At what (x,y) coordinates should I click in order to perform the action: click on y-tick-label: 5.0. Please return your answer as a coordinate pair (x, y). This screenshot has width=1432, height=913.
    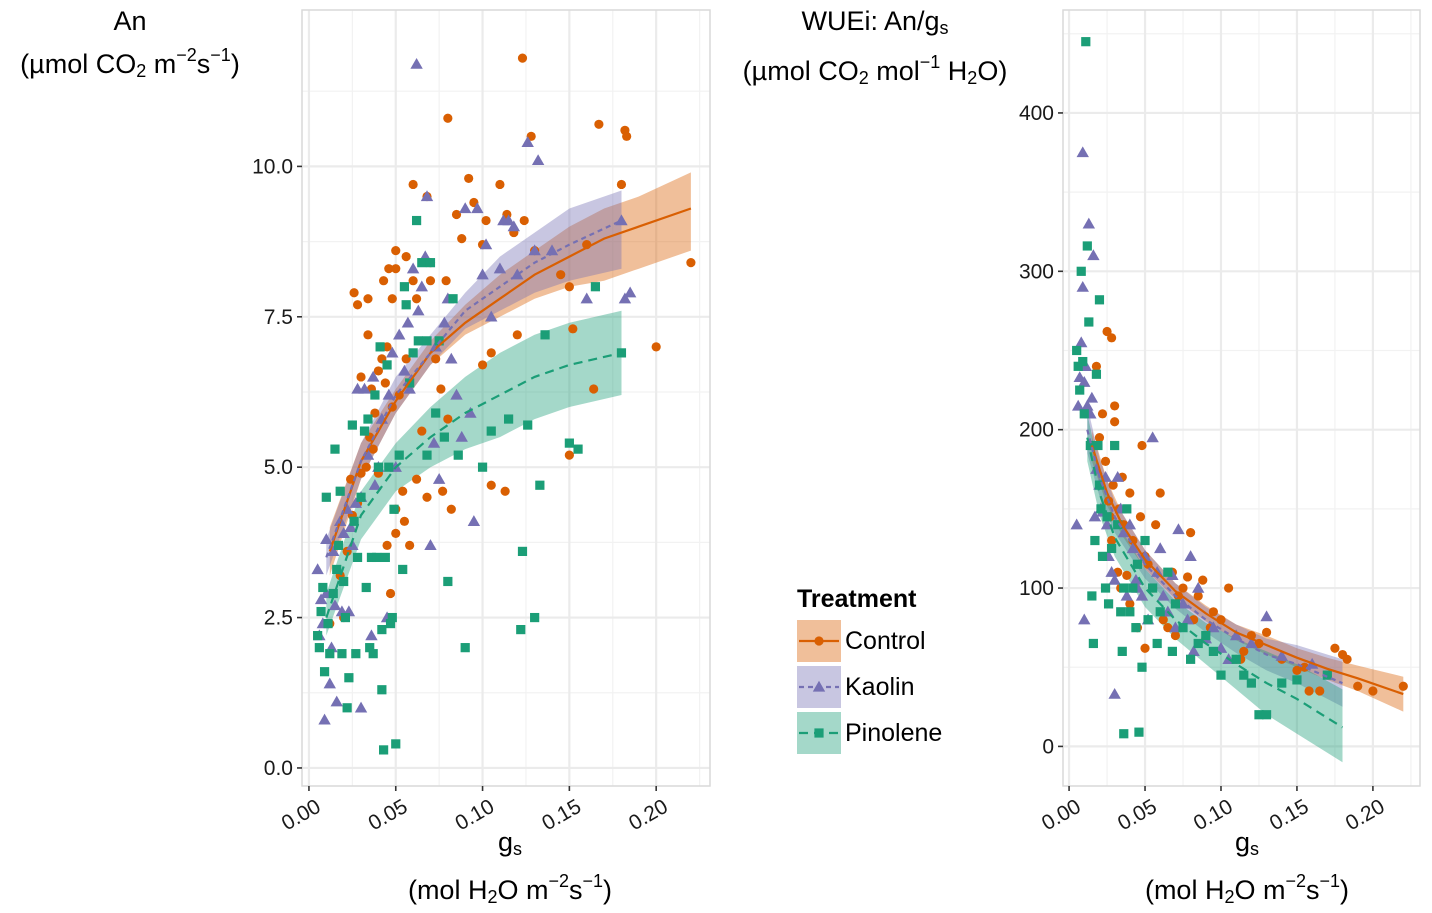
    Looking at the image, I should click on (278, 467).